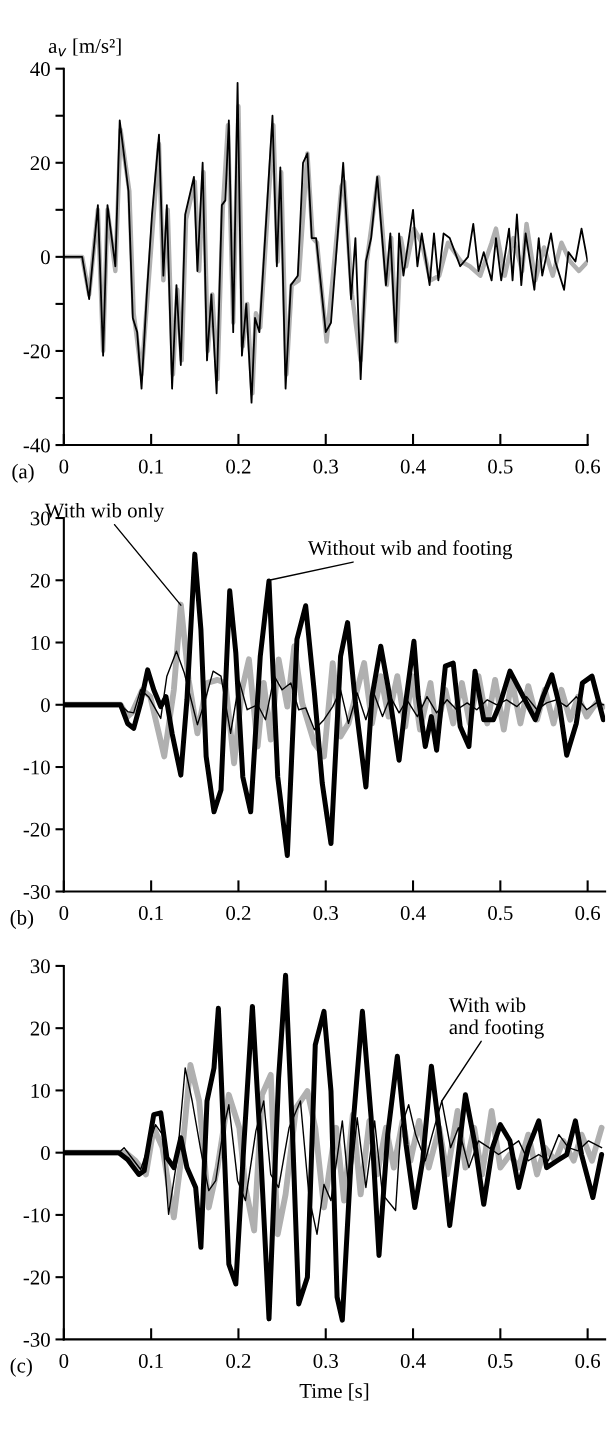 This screenshot has width=608, height=1431. Describe the element at coordinates (40, 966) in the screenshot. I see `y-tick-label: 30` at that location.